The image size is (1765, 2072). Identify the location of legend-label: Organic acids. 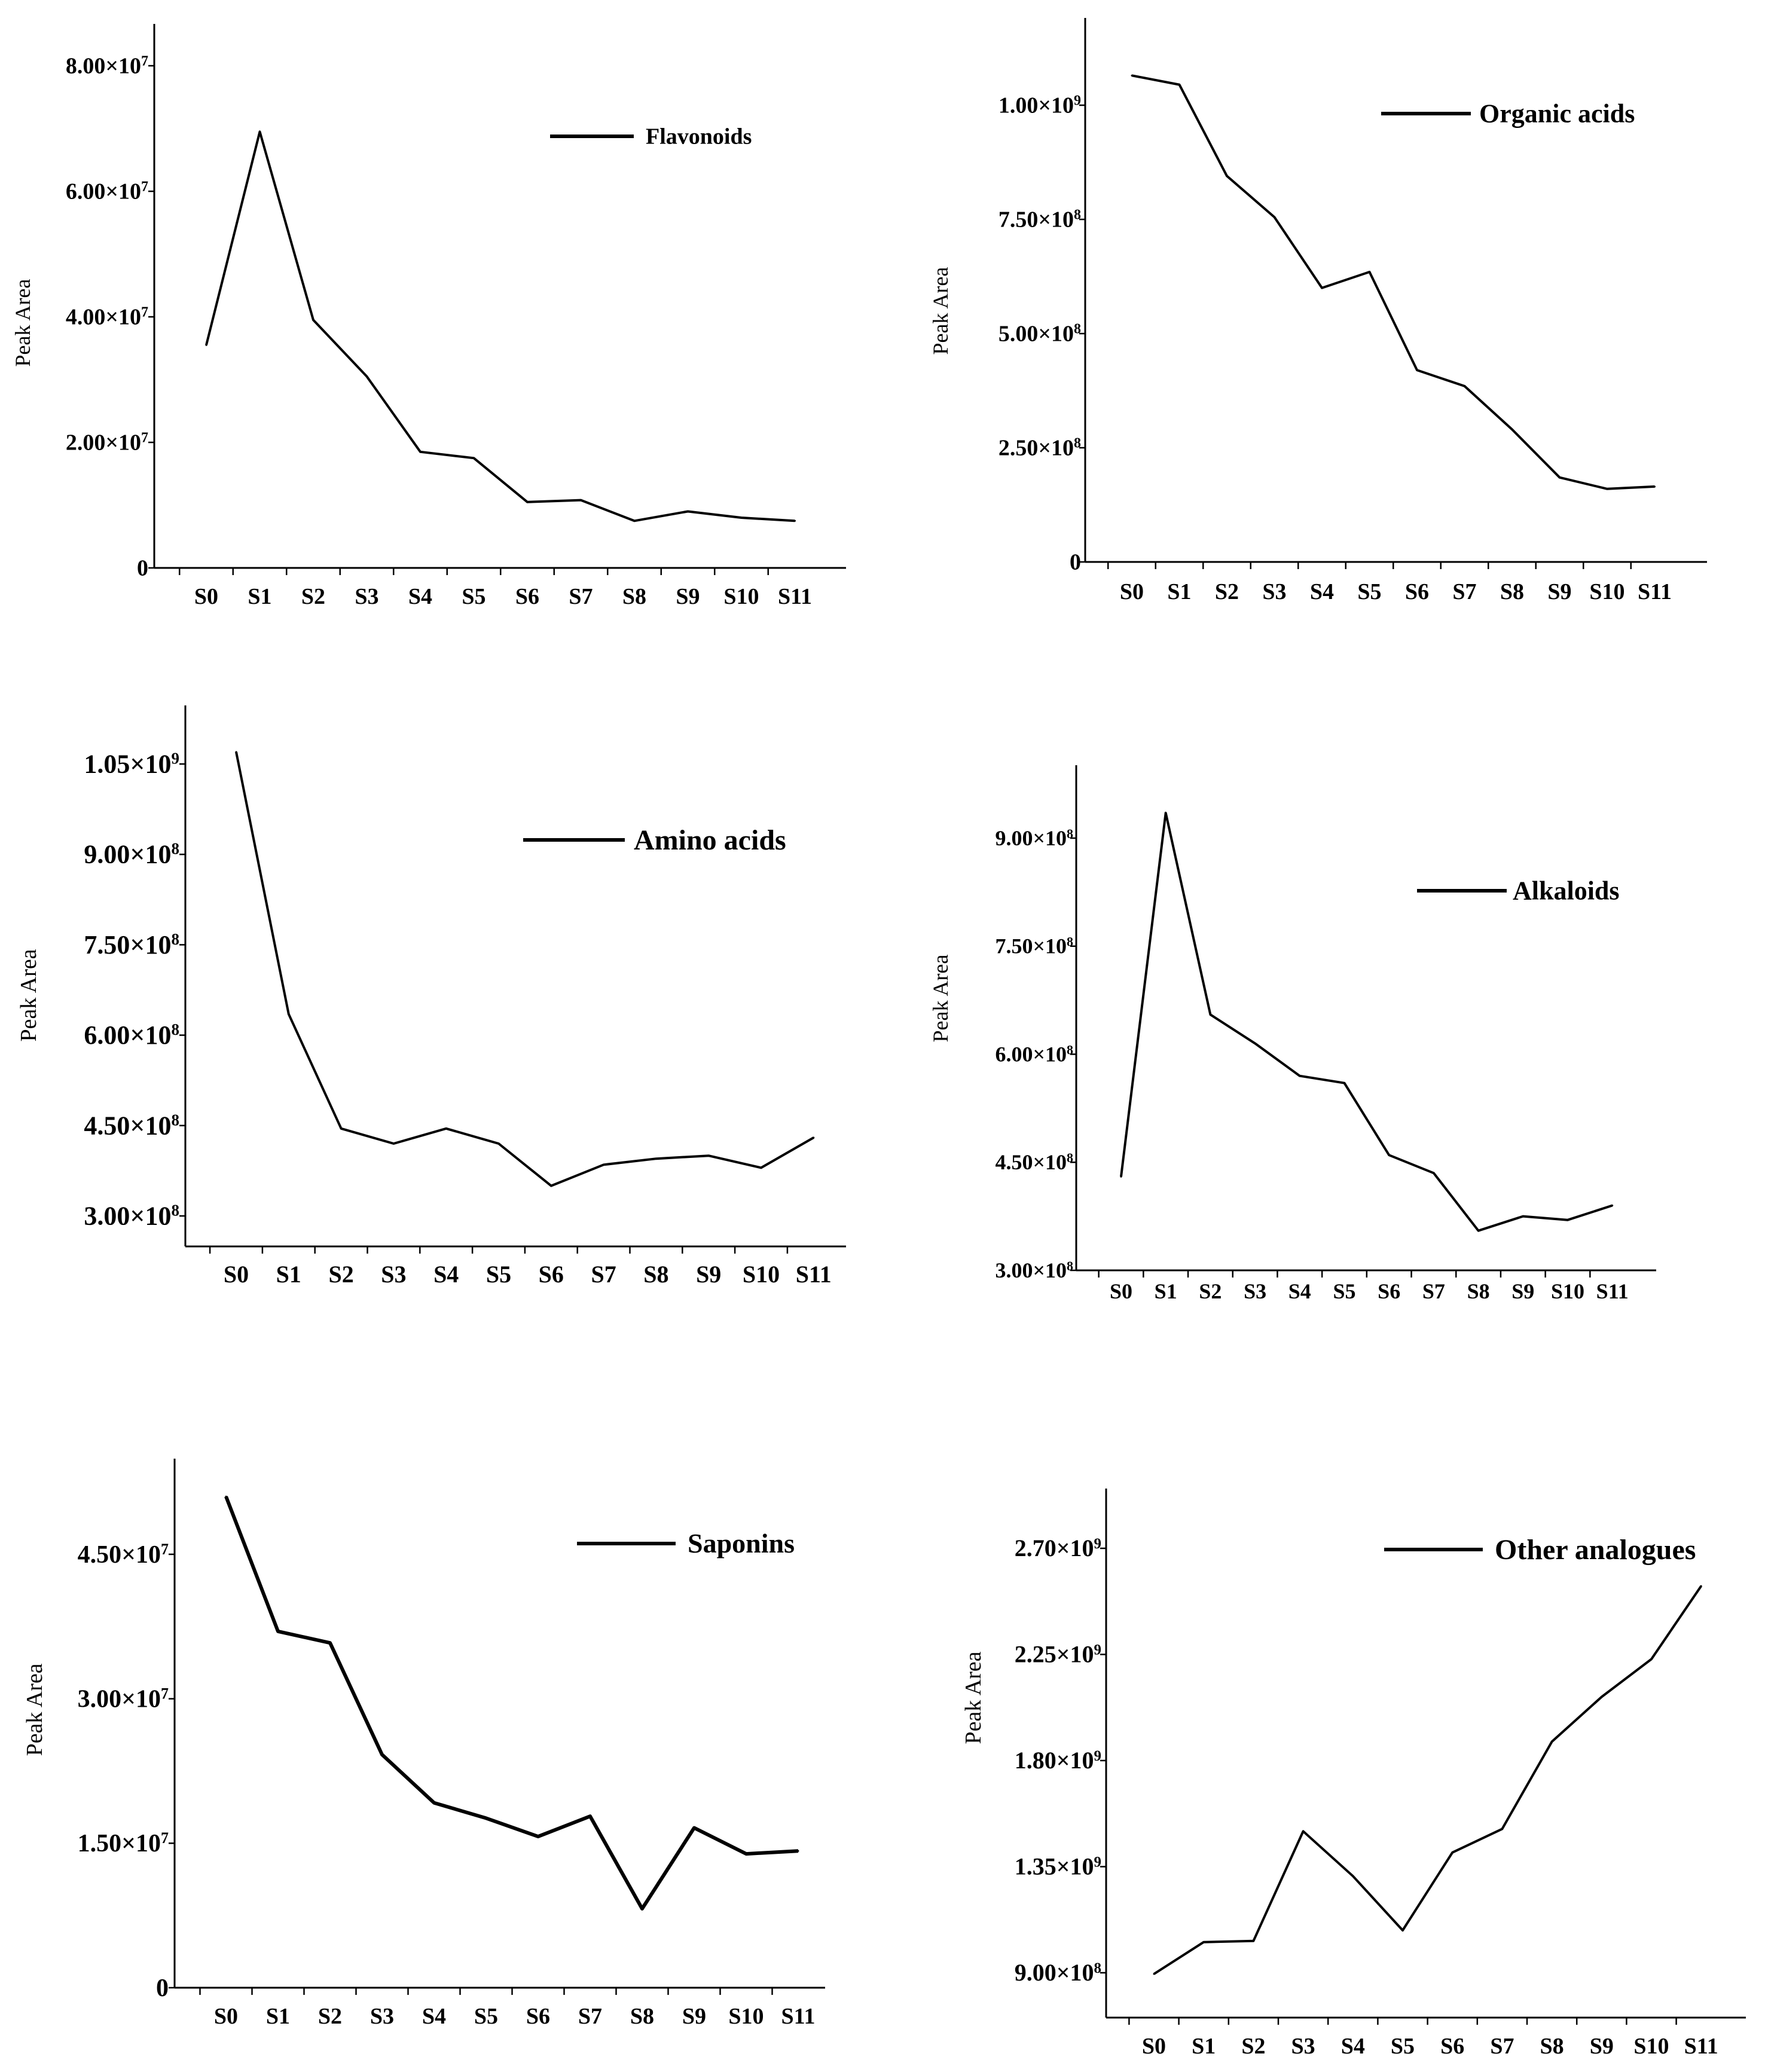
(1557, 114).